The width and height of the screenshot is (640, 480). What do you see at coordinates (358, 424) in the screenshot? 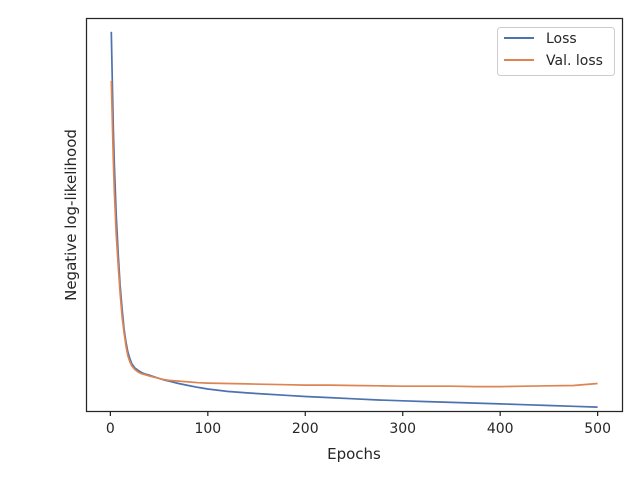
I see `x-axis-ticks: 0 100 200 300 400 500` at bounding box center [358, 424].